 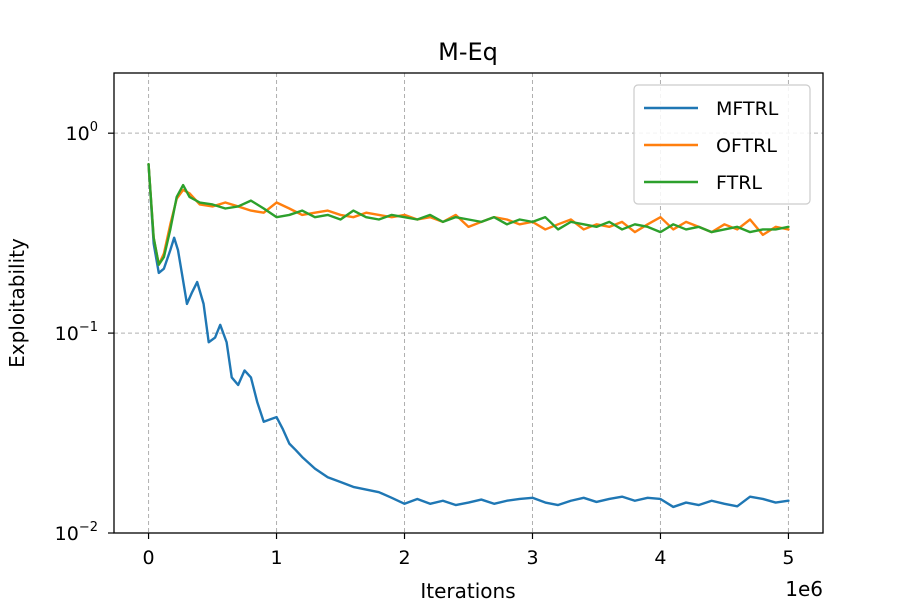 I want to click on y-tick-label: 10⁰, so click(x=82, y=132).